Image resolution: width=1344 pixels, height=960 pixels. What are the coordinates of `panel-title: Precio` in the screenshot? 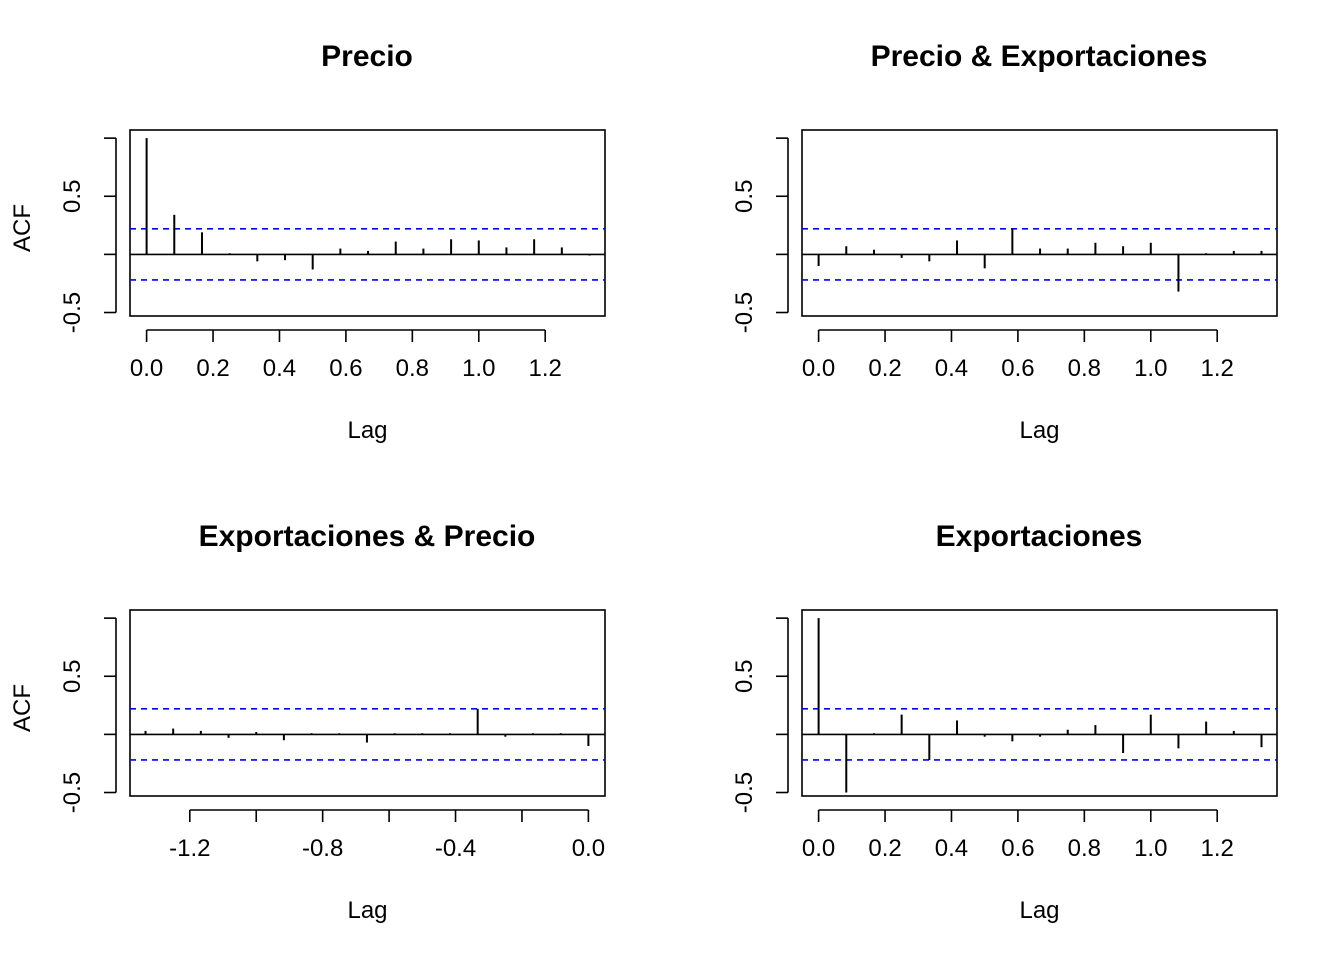 It's located at (367, 56).